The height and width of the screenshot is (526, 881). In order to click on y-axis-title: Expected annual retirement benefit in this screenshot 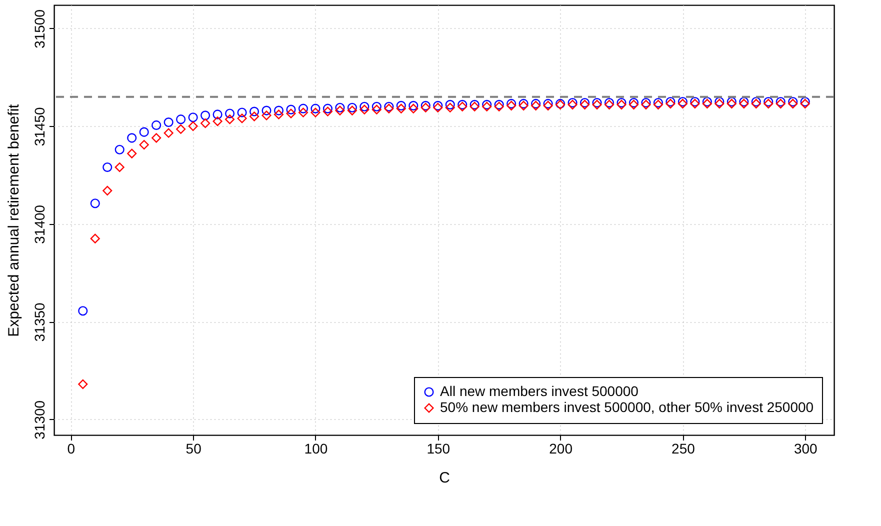, I will do `click(14, 220)`.